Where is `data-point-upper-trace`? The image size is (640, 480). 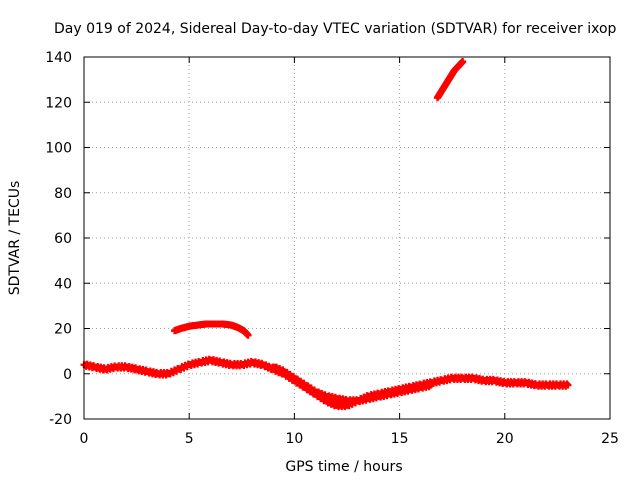 data-point-upper-trace is located at coordinates (463, 62).